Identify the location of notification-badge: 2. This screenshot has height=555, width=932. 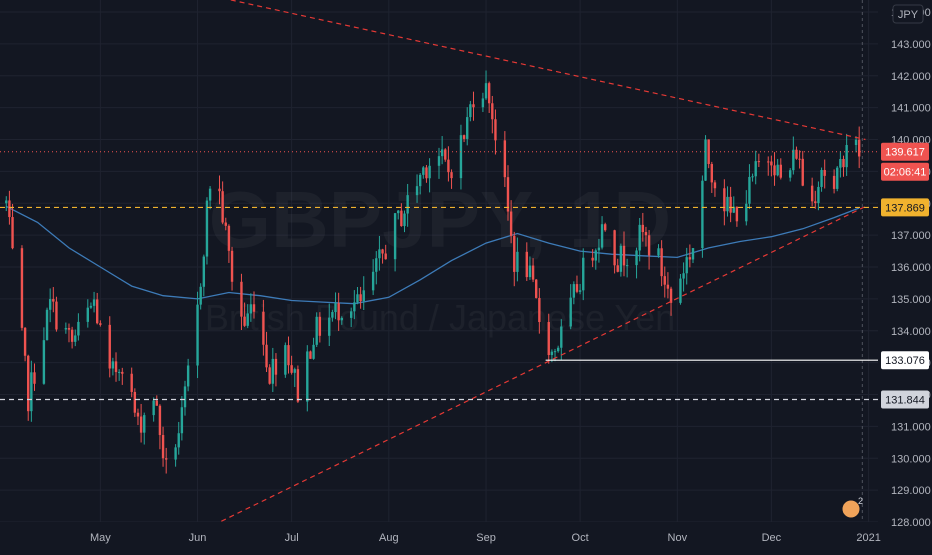
(852, 507).